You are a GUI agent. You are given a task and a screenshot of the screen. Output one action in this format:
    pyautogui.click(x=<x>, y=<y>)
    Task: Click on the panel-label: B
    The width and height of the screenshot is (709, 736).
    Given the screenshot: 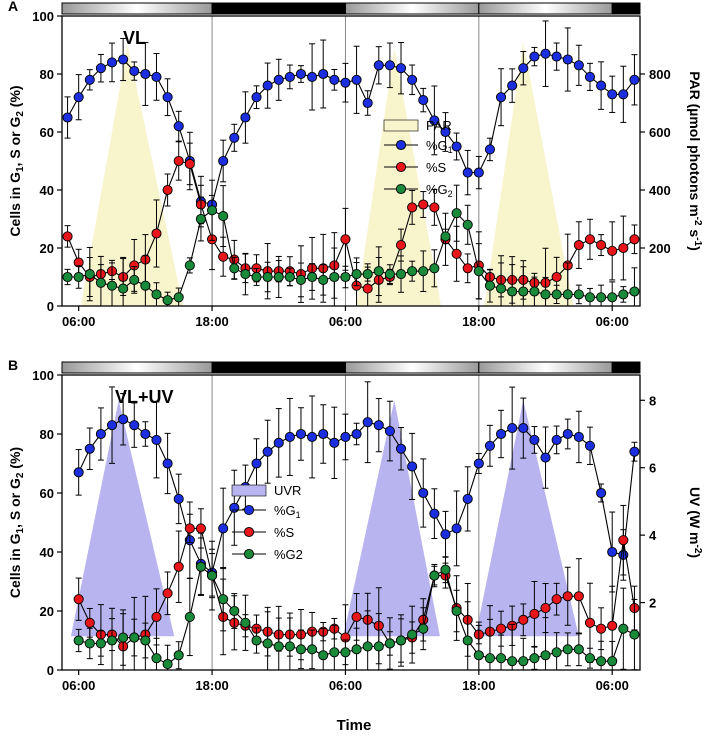 What is the action you would take?
    pyautogui.click(x=13, y=365)
    